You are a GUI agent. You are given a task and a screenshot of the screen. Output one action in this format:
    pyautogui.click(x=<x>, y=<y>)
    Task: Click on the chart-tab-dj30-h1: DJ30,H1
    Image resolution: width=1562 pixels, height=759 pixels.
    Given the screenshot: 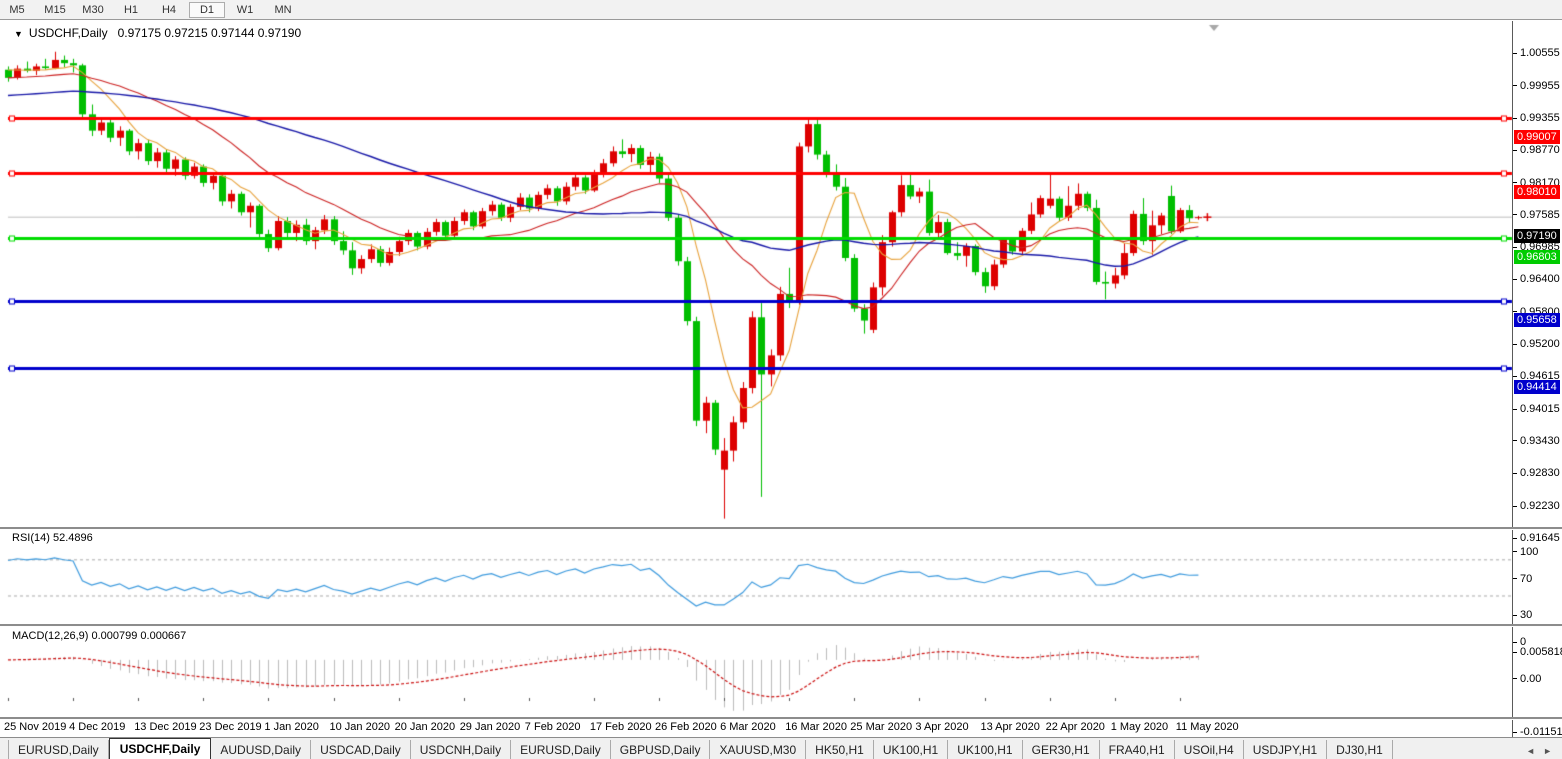 What is the action you would take?
    pyautogui.click(x=1360, y=749)
    